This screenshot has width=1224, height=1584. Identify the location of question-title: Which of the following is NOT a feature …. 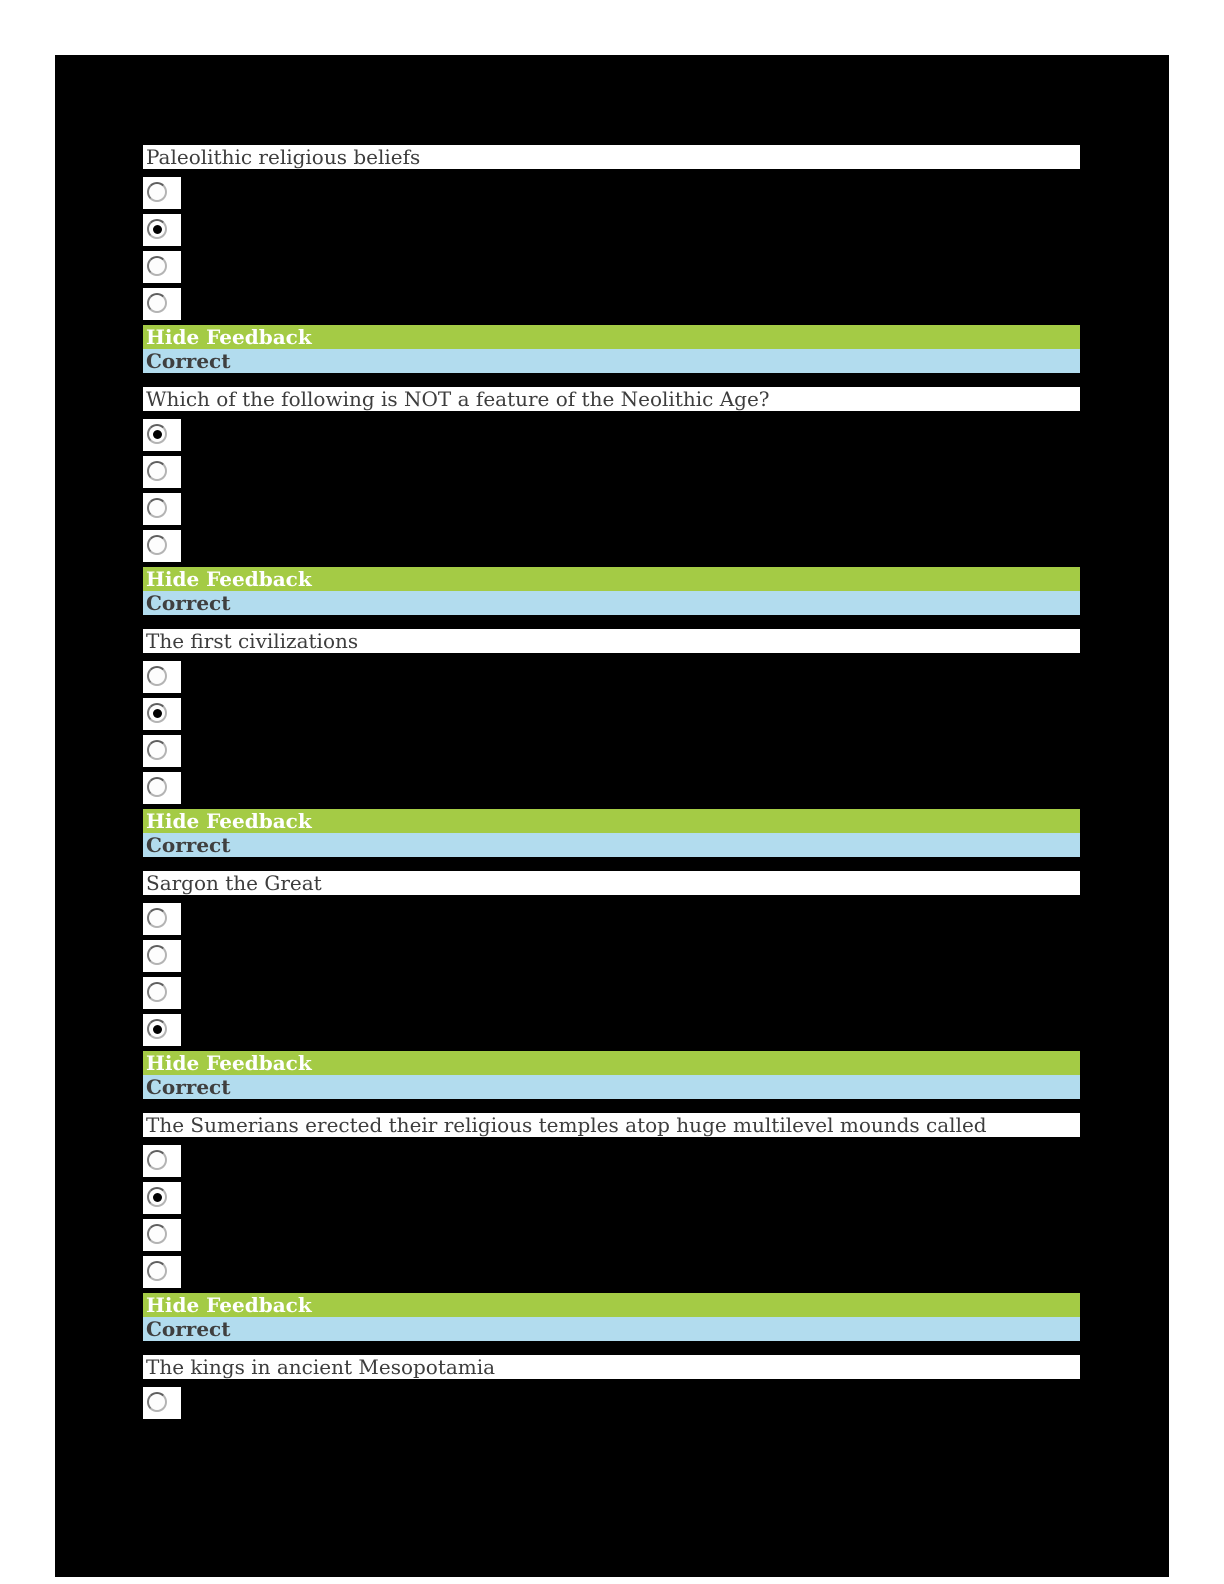
(611, 399).